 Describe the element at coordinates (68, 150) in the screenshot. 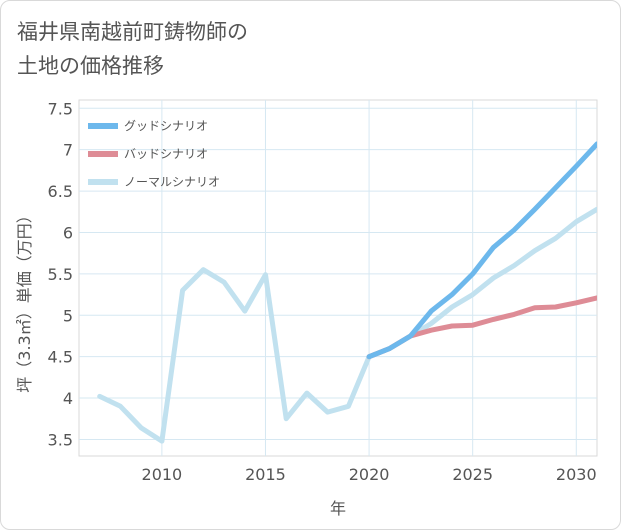

I see `y-tick-label: 7` at that location.